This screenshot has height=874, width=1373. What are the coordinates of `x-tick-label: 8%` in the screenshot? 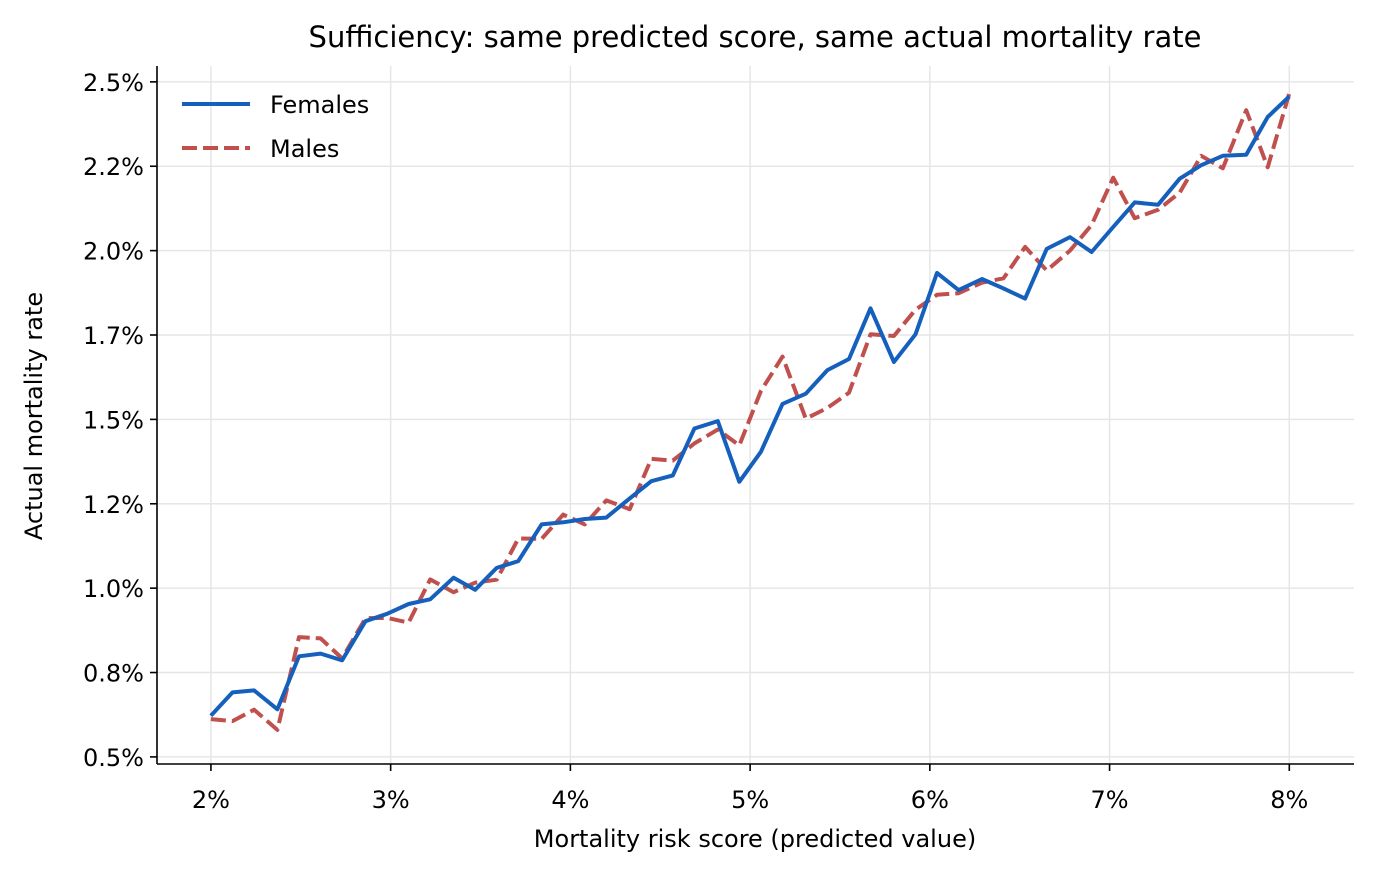 It's located at (1289, 800).